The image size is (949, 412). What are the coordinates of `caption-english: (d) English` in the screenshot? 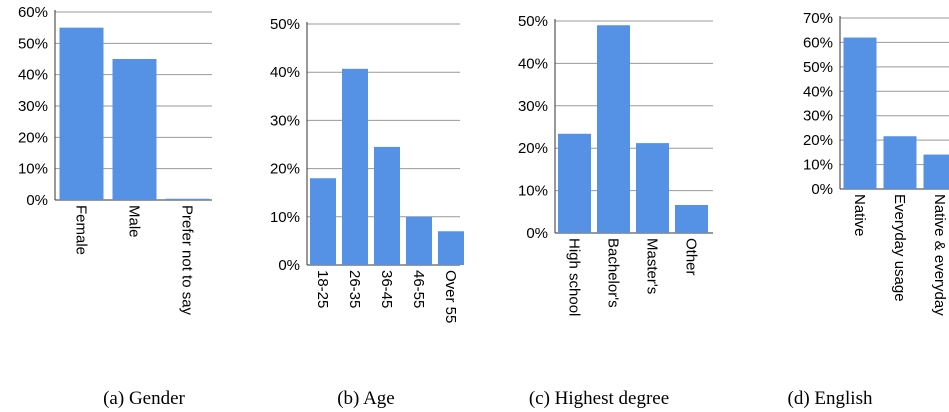 It's located at (830, 398).